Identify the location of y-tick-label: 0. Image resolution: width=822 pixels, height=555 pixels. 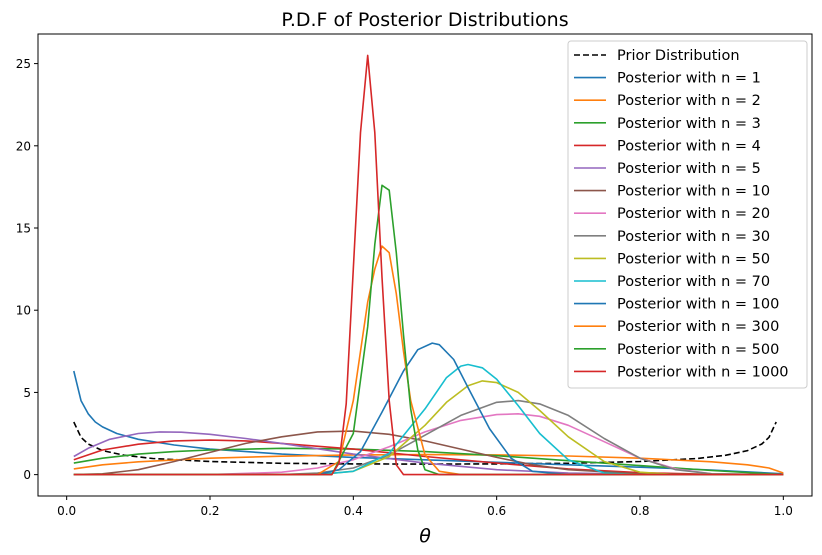
(27, 475).